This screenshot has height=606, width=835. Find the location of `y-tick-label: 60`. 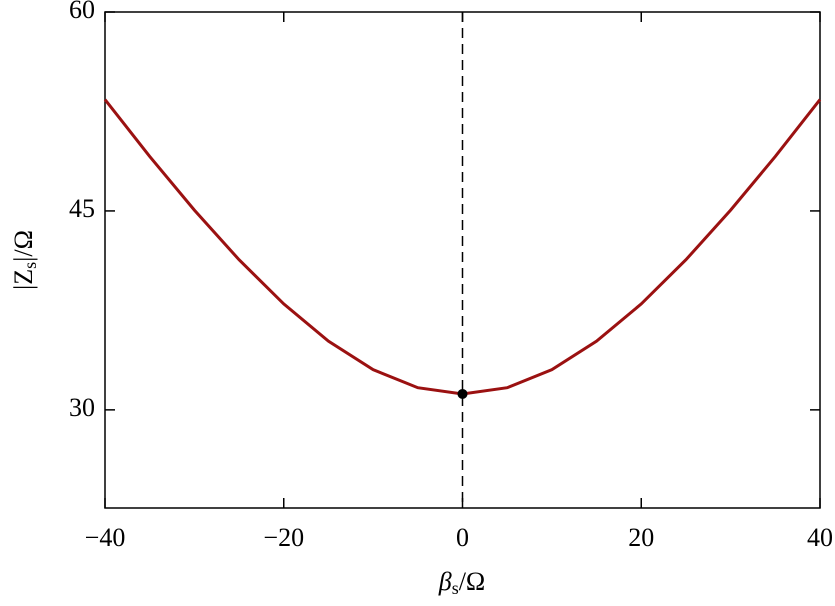

y-tick-label: 60 is located at coordinates (82, 12).